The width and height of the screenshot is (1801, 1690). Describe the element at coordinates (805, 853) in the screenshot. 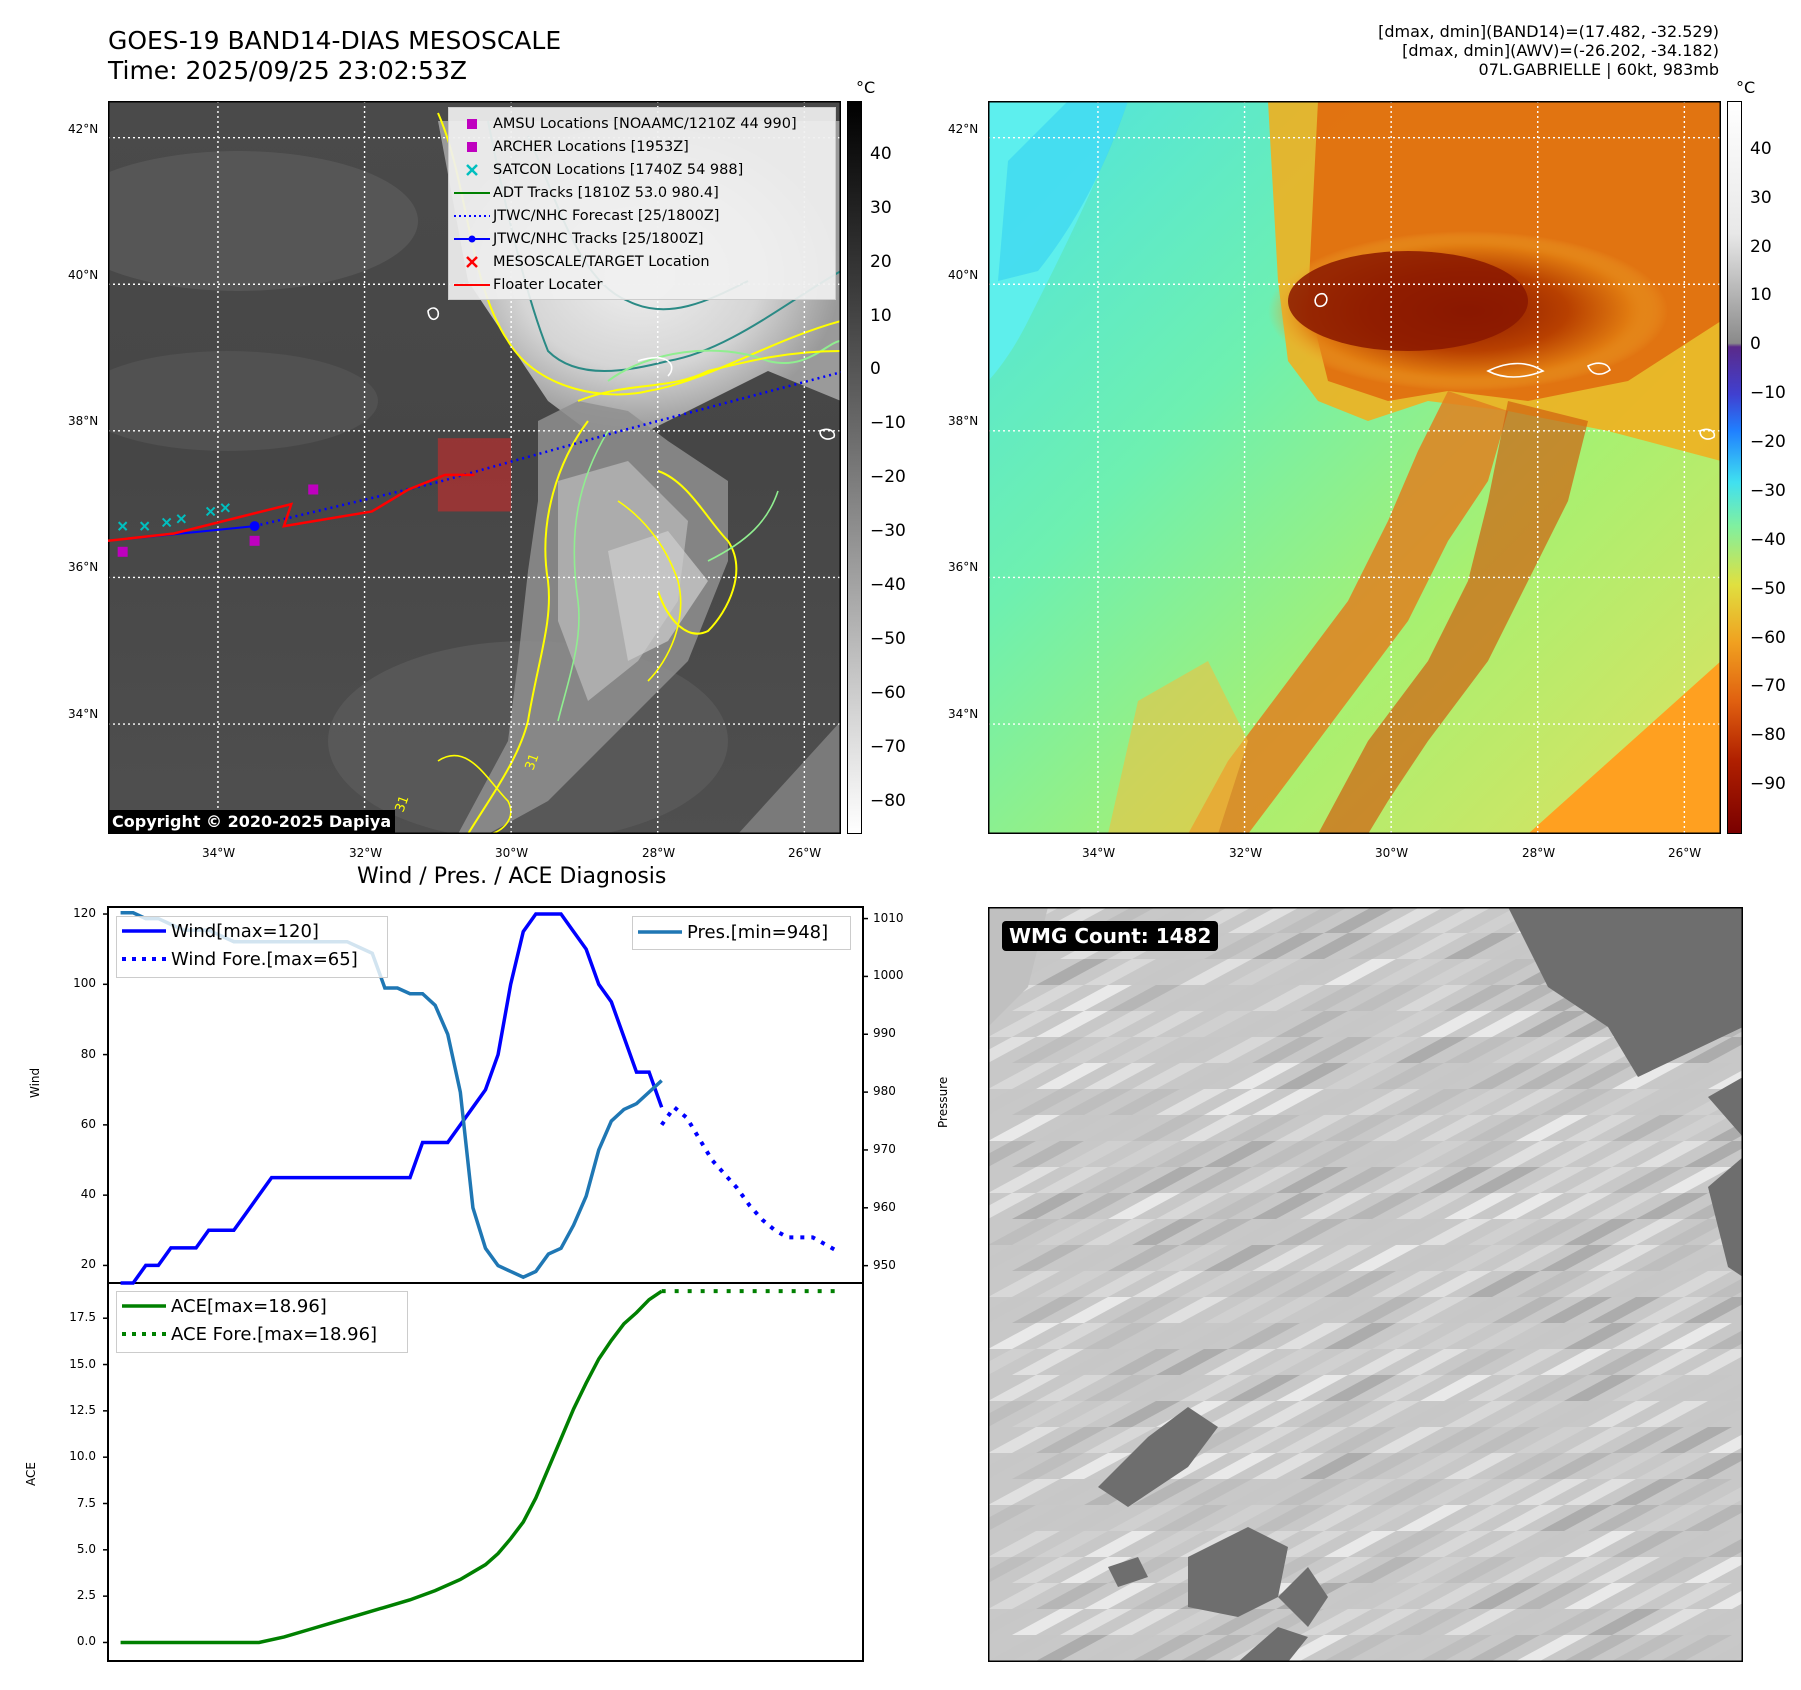

I see `lon-label: 26°W` at that location.